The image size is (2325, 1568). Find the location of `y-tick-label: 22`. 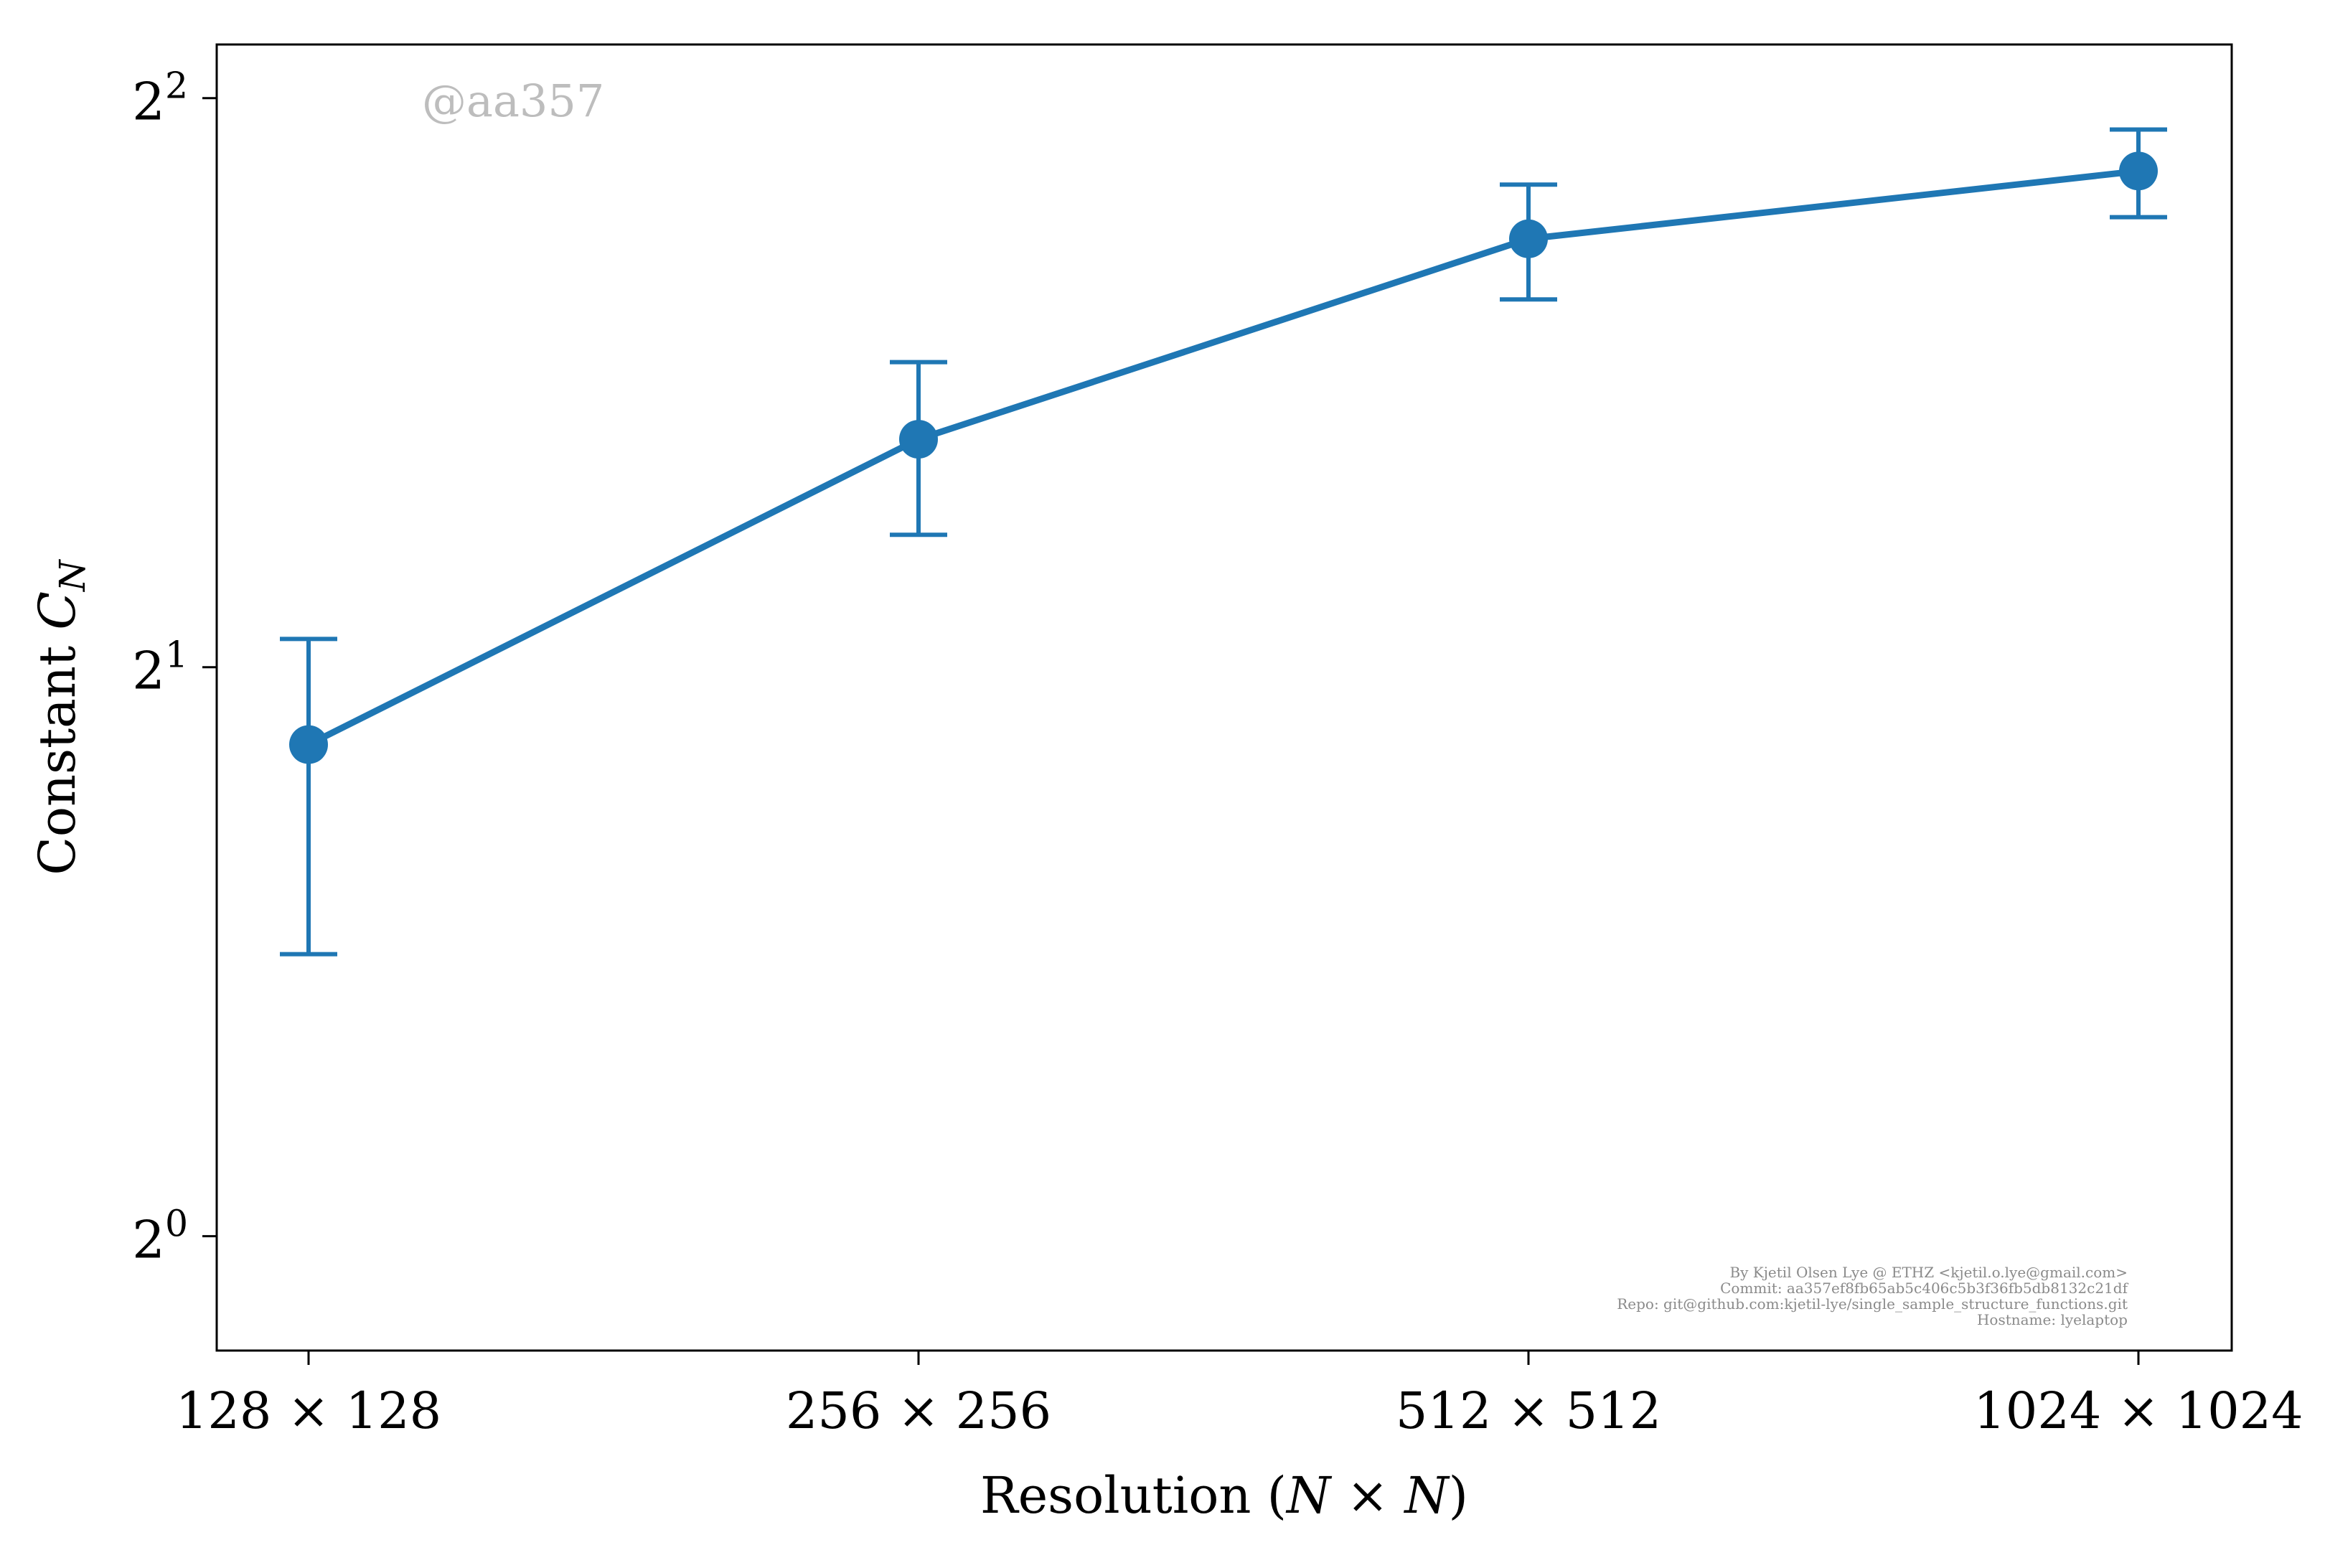

y-tick-label: 22 is located at coordinates (160, 97).